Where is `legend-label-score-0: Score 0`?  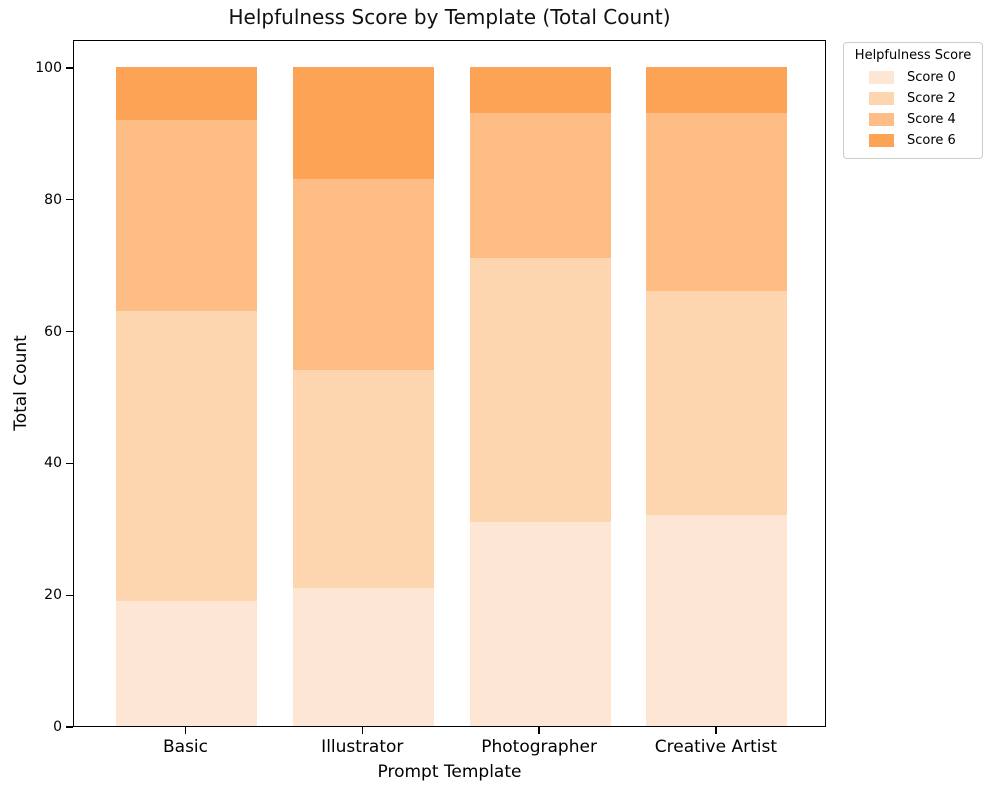 legend-label-score-0: Score 0 is located at coordinates (931, 77).